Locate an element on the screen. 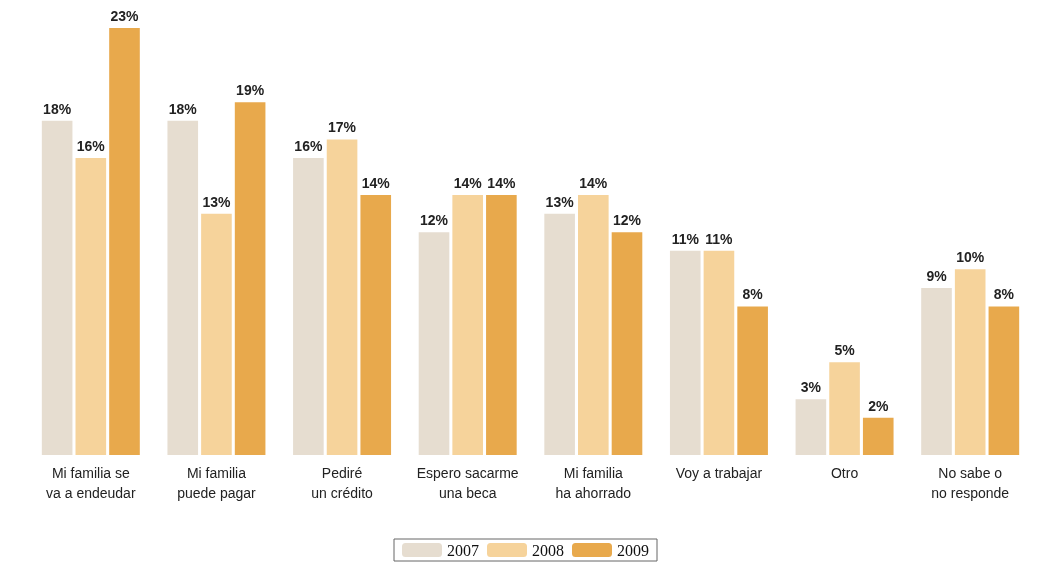 This screenshot has width=1051, height=573. x-tick-label: Otro is located at coordinates (844, 473).